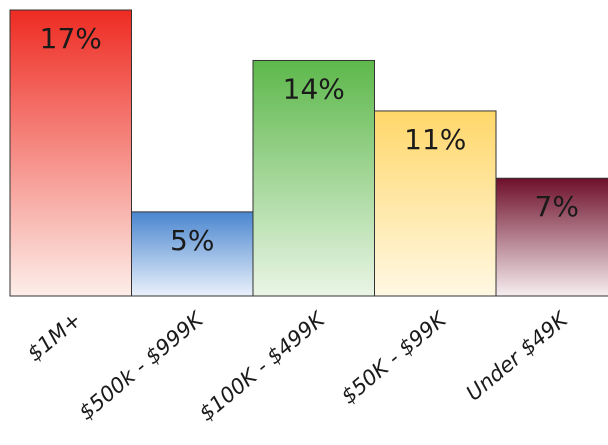 The height and width of the screenshot is (445, 608). What do you see at coordinates (263, 366) in the screenshot?
I see `category-label-100k-499k: $100K - $499K` at bounding box center [263, 366].